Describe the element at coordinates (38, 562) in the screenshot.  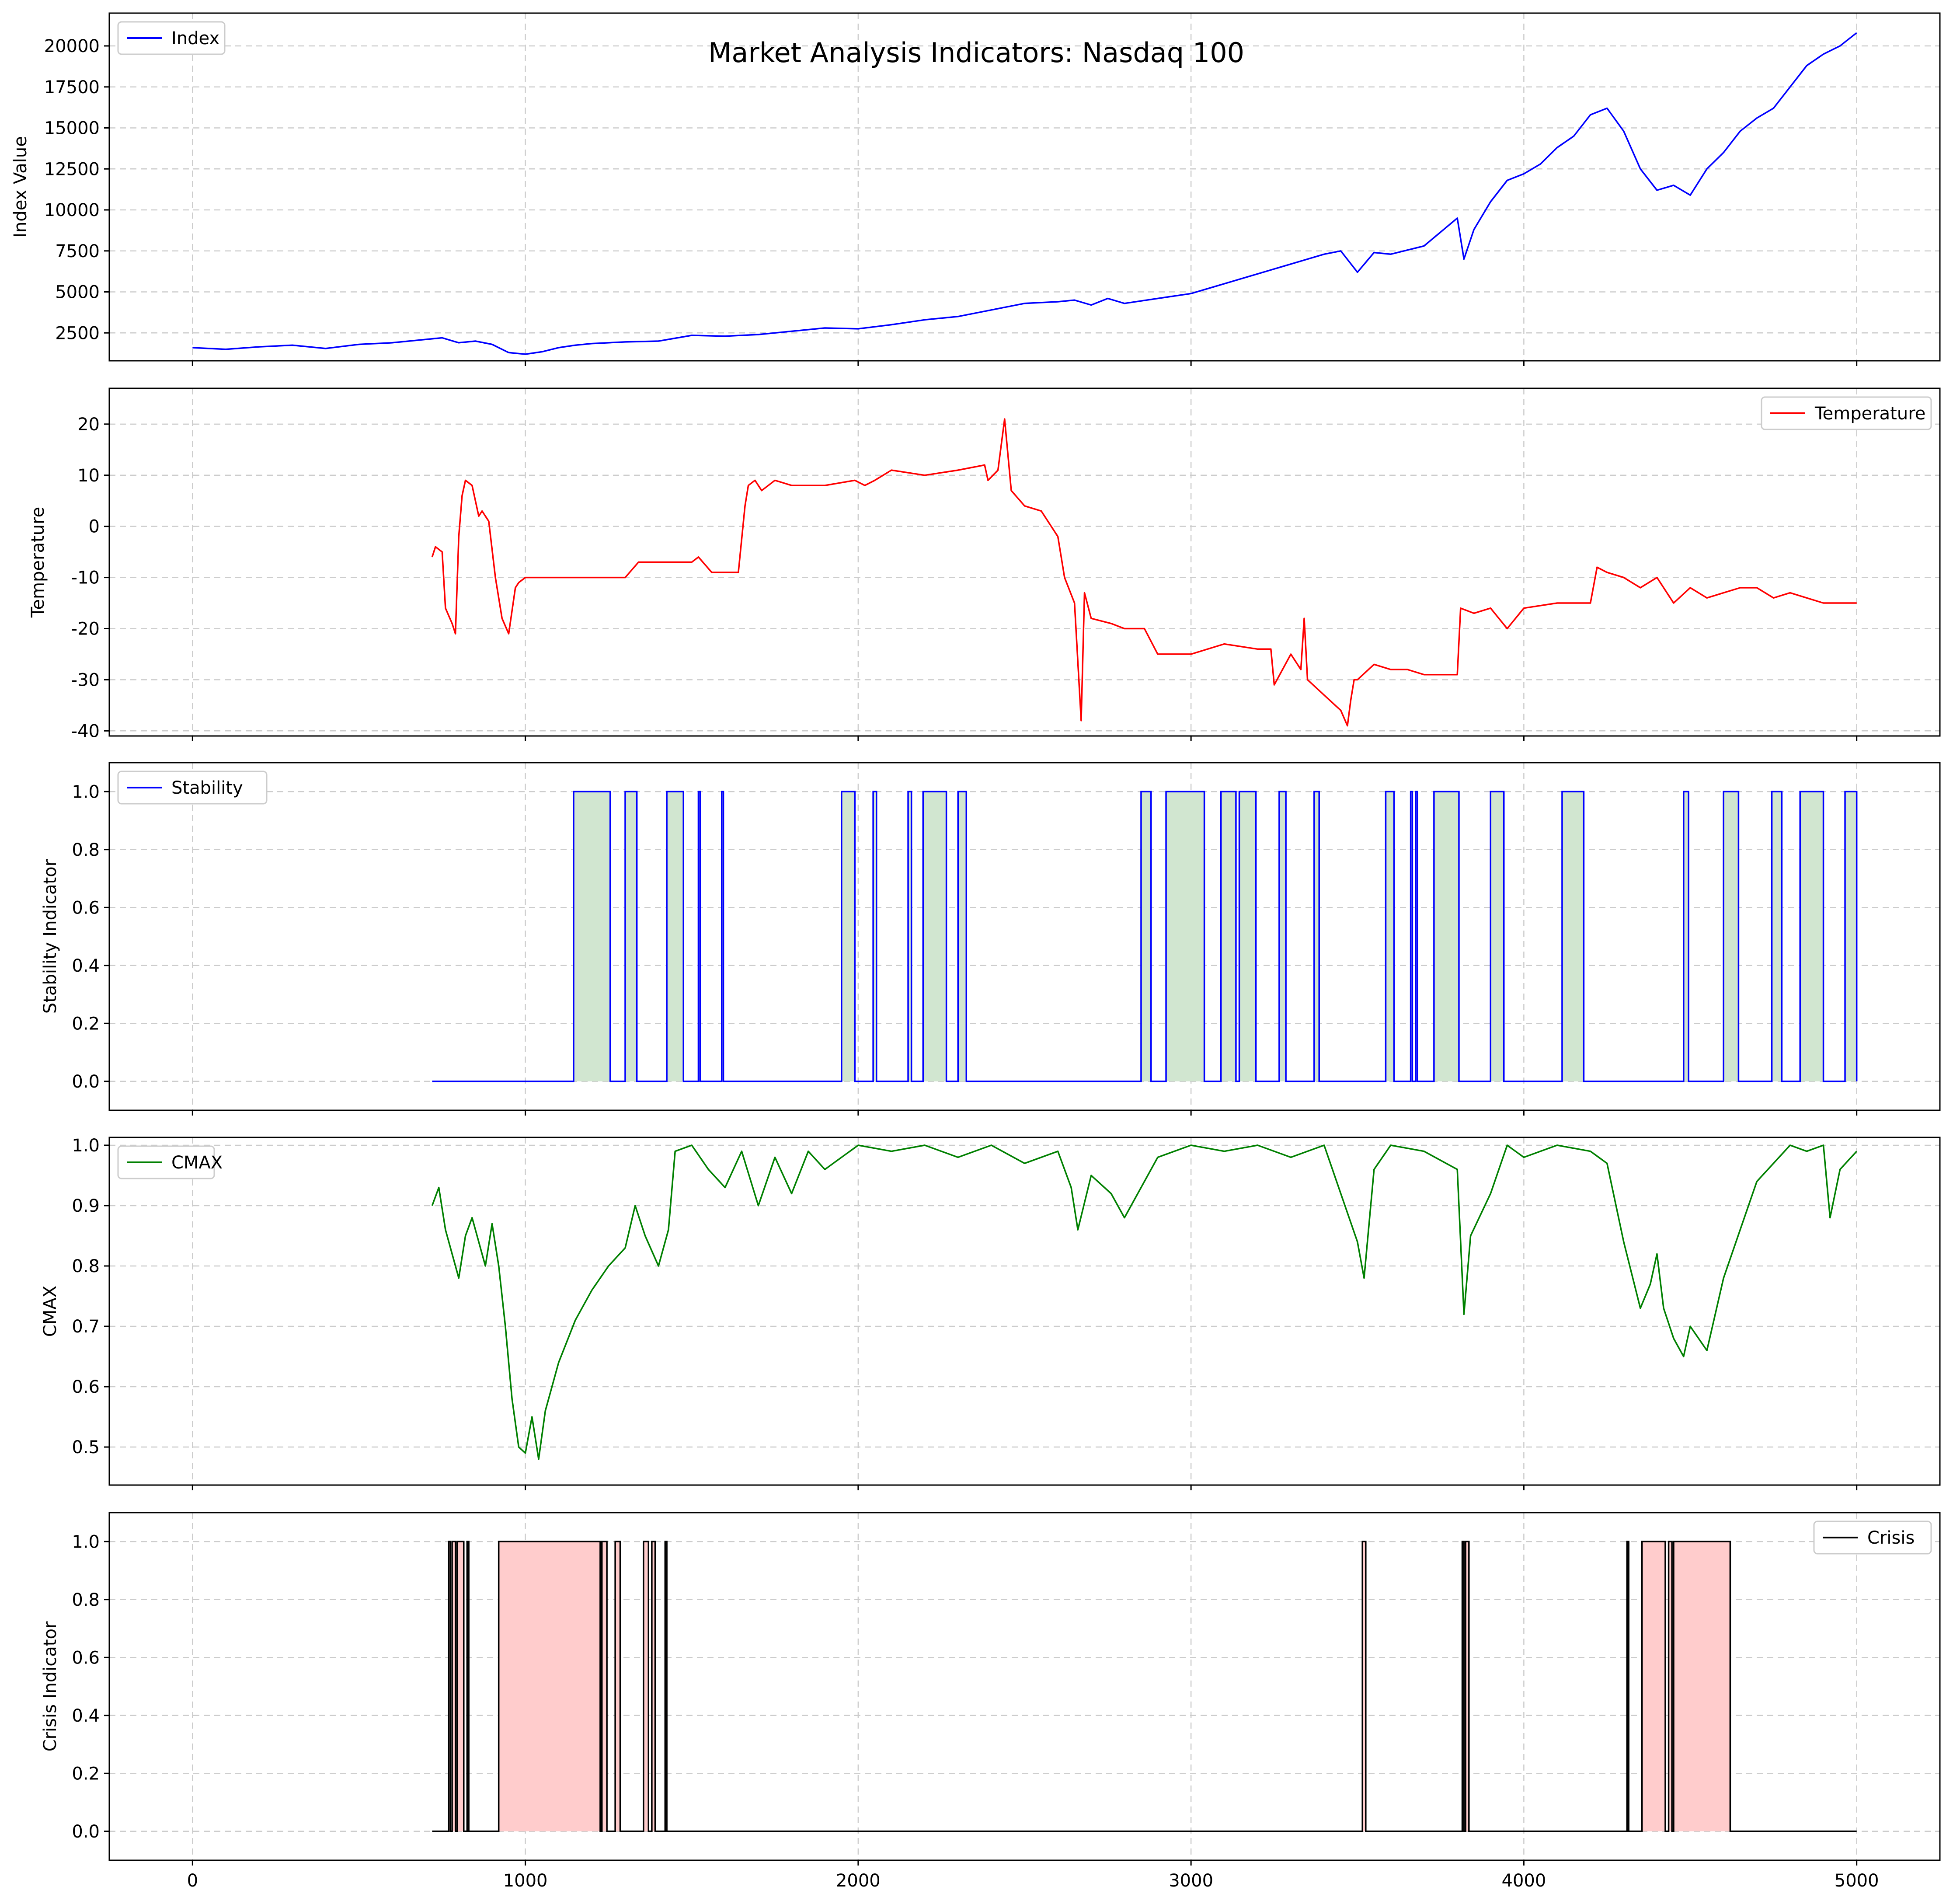
I see `y-axis-label: Temperature` at that location.